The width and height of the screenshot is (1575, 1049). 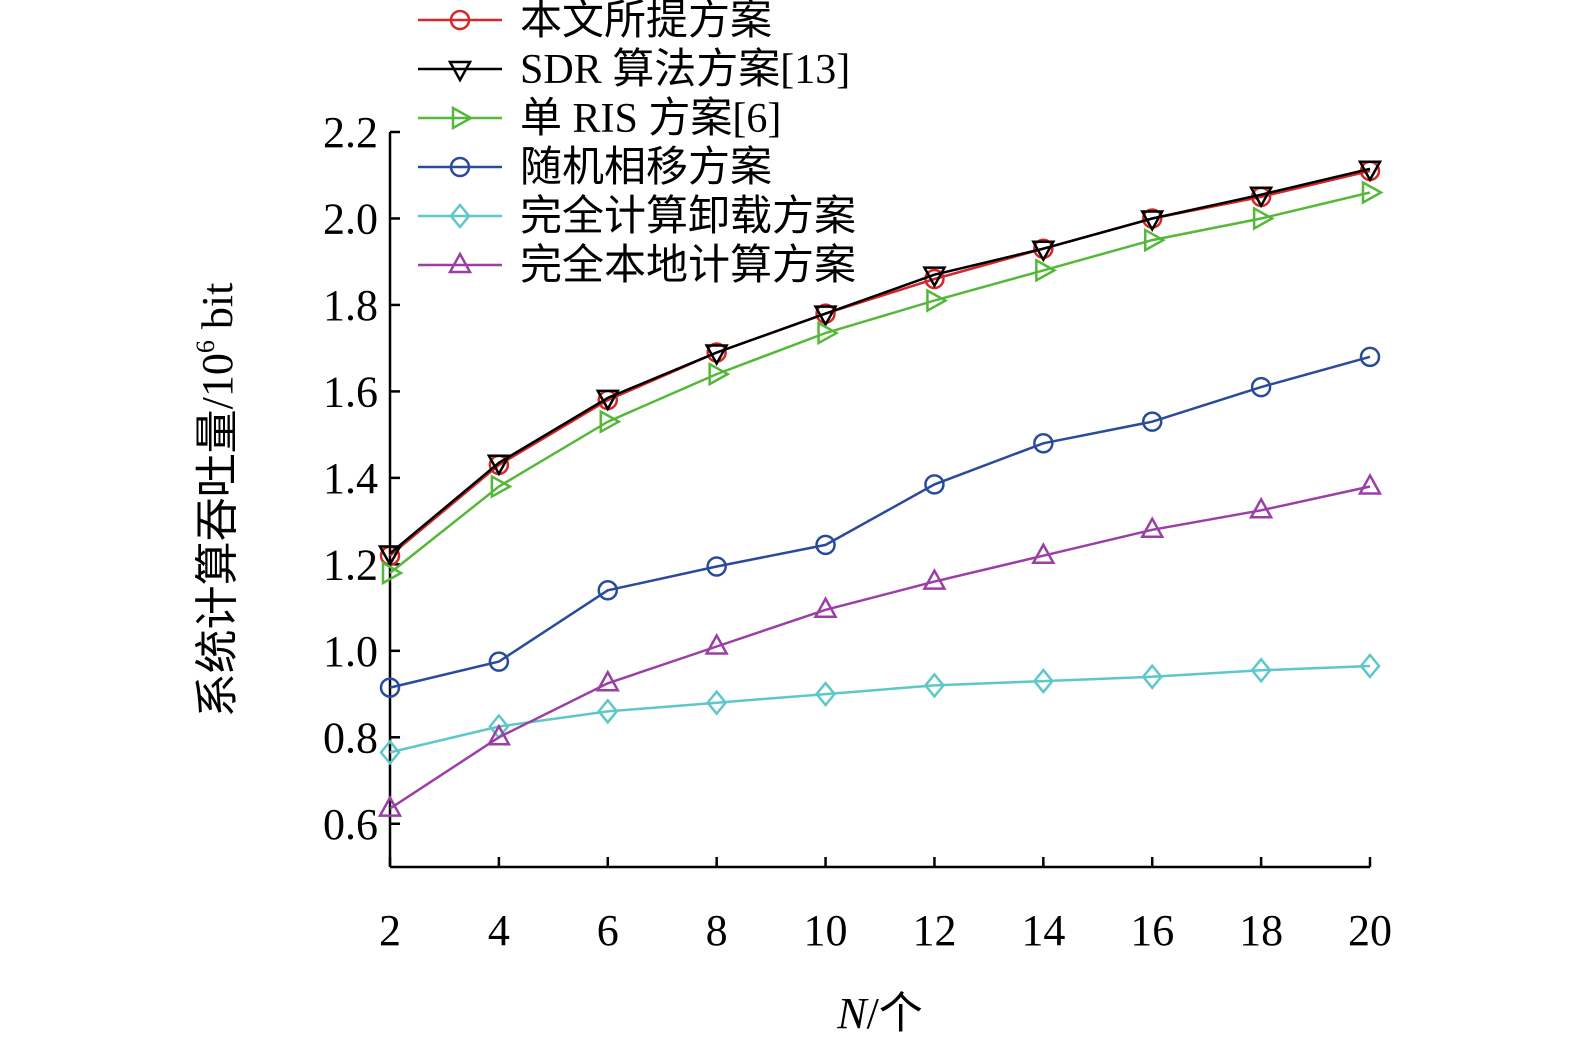 What do you see at coordinates (688, 216) in the screenshot?
I see `legend-label-4: 完全计算卸载方案` at bounding box center [688, 216].